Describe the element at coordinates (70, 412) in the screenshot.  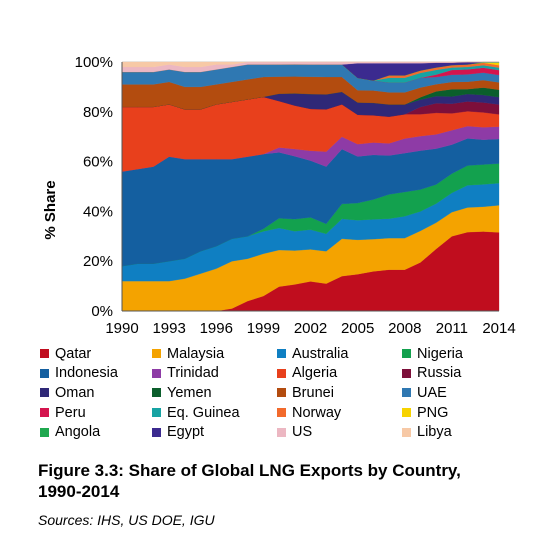
I see `legend-label: Peru` at that location.